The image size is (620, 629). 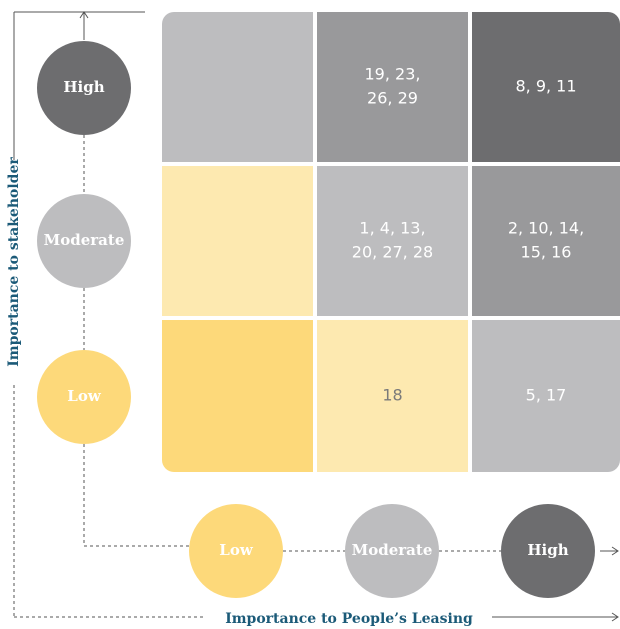 I want to click on cell-label: 26, 29, so click(x=392, y=98).